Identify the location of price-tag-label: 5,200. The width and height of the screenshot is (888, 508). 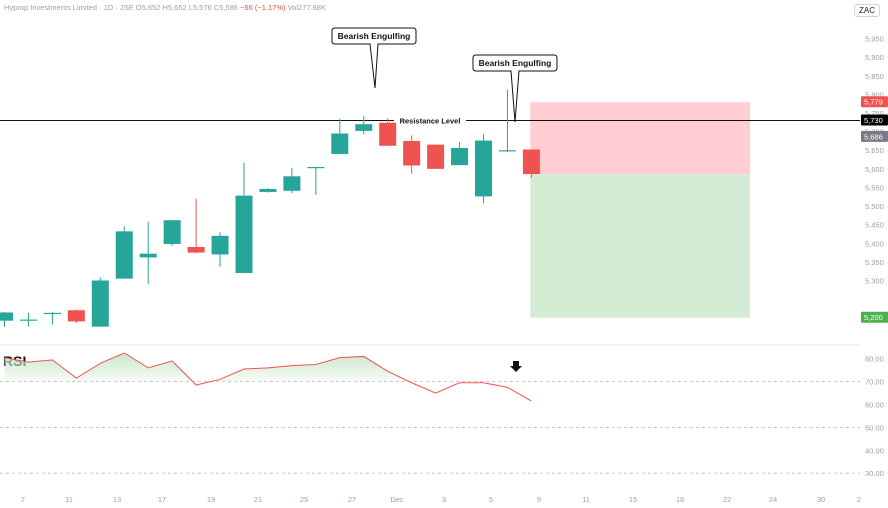
(873, 317).